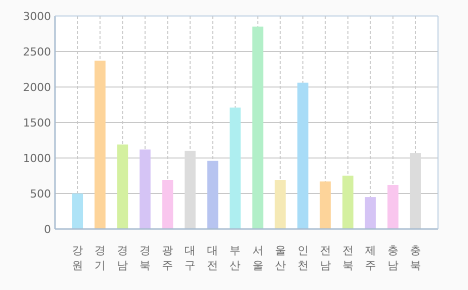 This screenshot has width=468, height=290. Describe the element at coordinates (302, 258) in the screenshot. I see `x-tick-label: 인천` at that location.